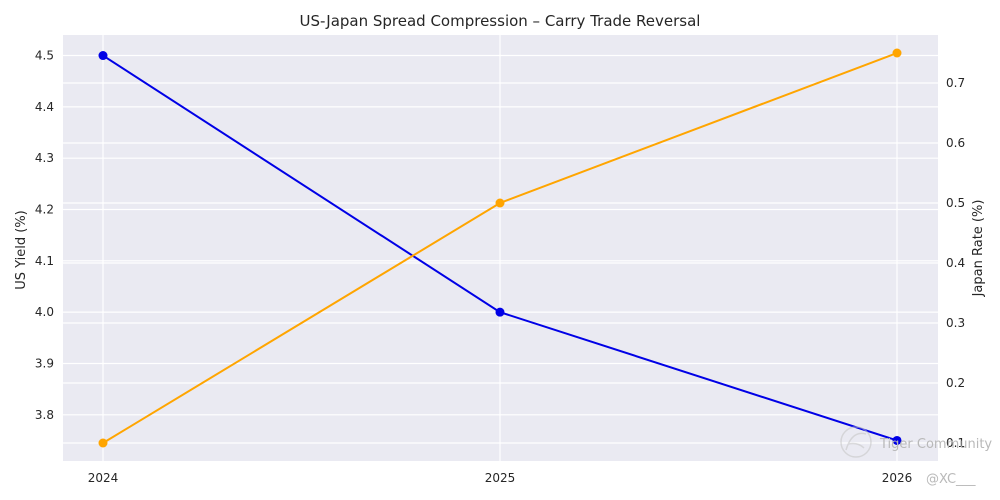 The width and height of the screenshot is (1000, 500). I want to click on watermark-text: Tiger Community, so click(935, 444).